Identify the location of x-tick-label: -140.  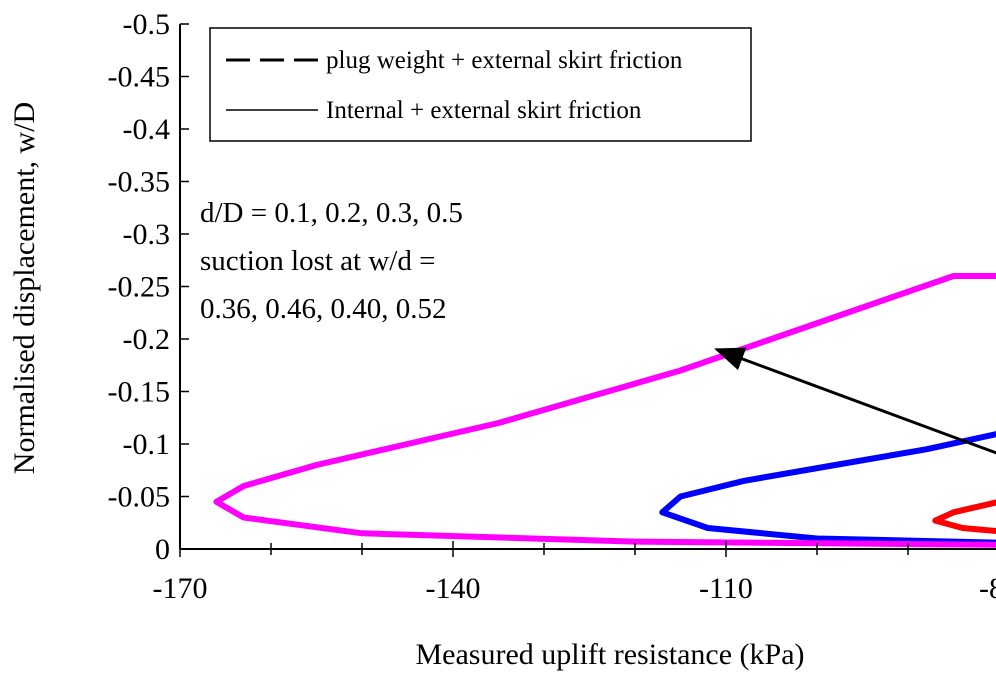
(453, 588).